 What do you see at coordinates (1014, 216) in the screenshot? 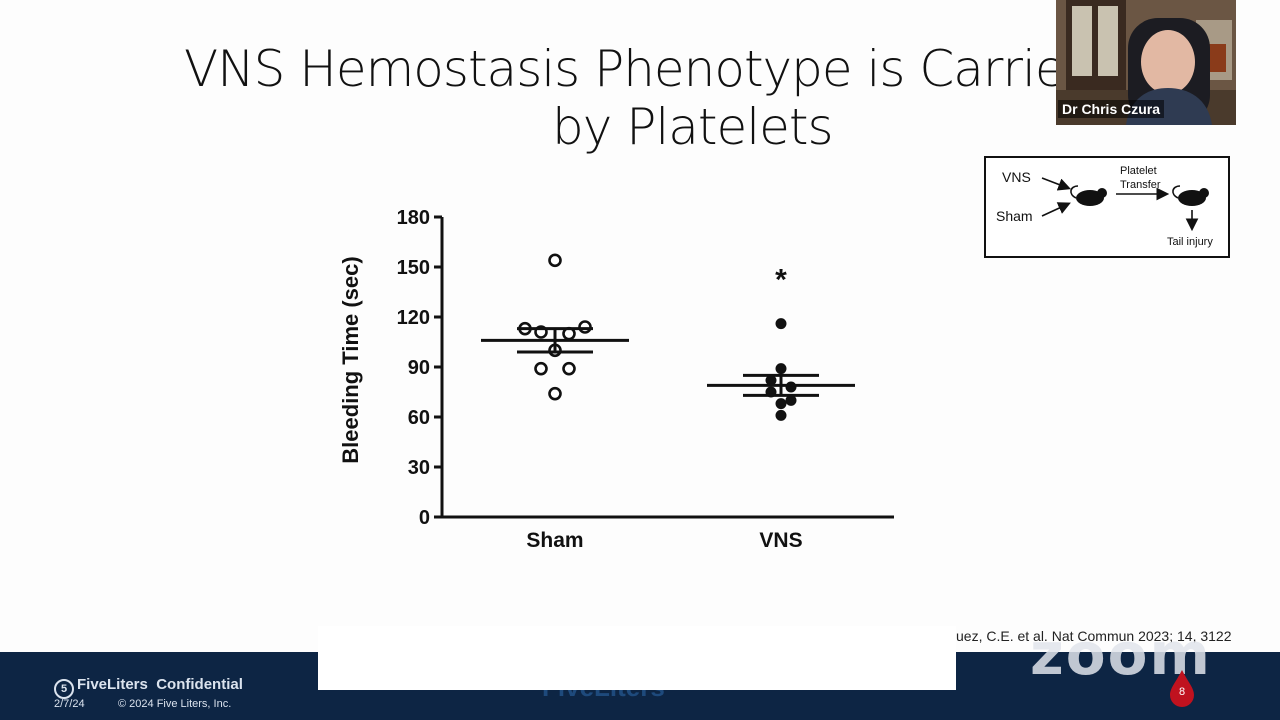
I see `schematic-sham-label: Sham` at bounding box center [1014, 216].